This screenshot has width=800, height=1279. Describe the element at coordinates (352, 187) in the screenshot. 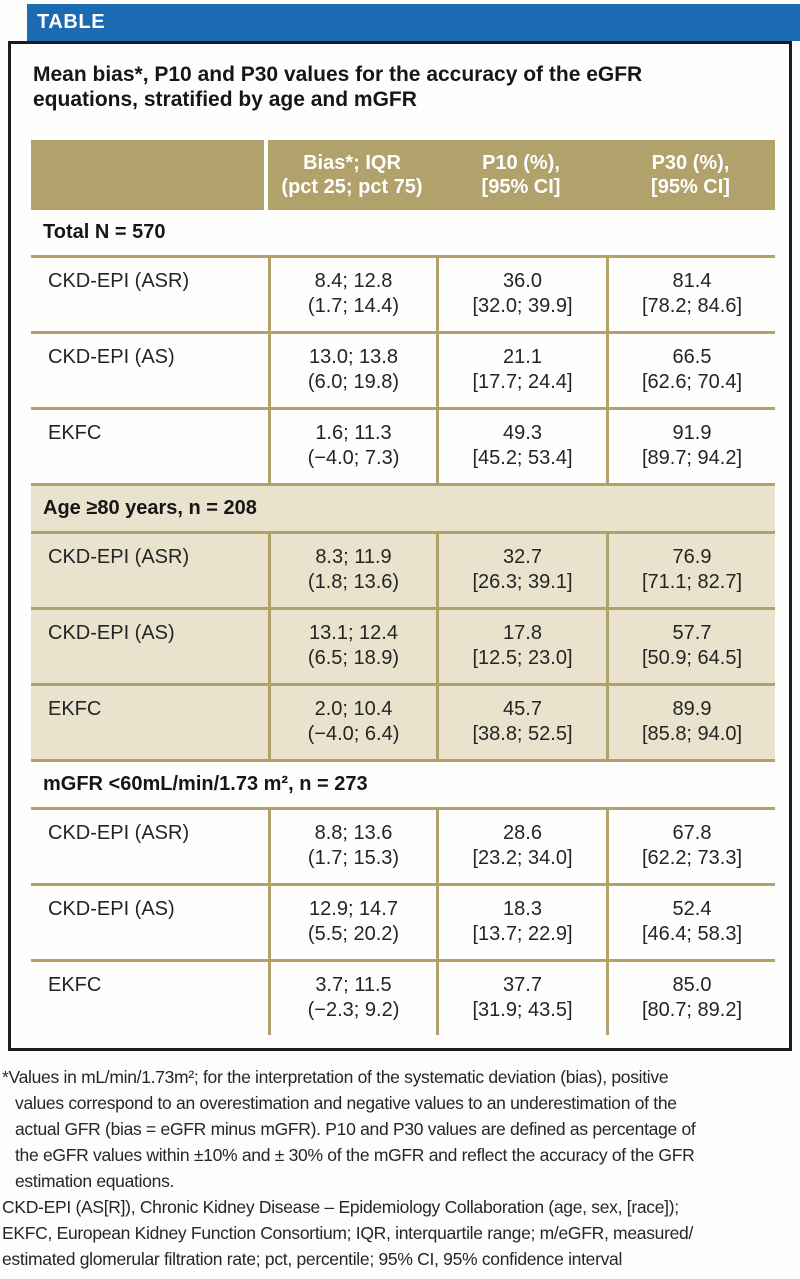

I see `header-line: (pct 25; pct 75)` at that location.